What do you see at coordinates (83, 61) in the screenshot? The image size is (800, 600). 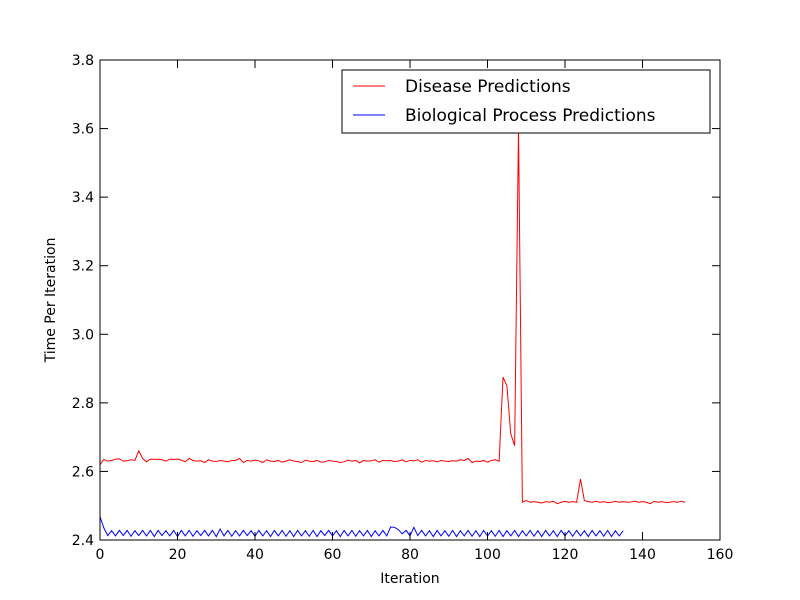 I see `y-tick-label: 3.8` at bounding box center [83, 61].